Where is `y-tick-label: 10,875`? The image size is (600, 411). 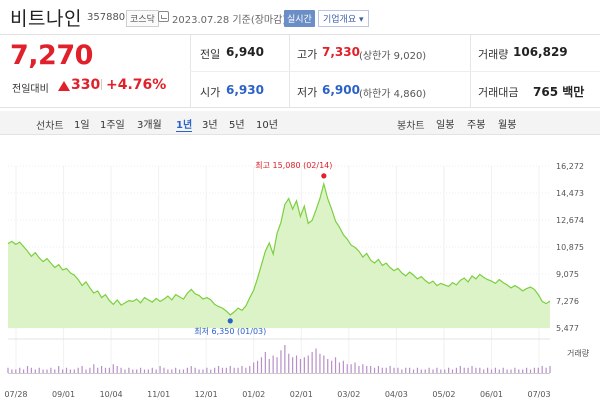 y-tick-label: 10,875 is located at coordinates (570, 247).